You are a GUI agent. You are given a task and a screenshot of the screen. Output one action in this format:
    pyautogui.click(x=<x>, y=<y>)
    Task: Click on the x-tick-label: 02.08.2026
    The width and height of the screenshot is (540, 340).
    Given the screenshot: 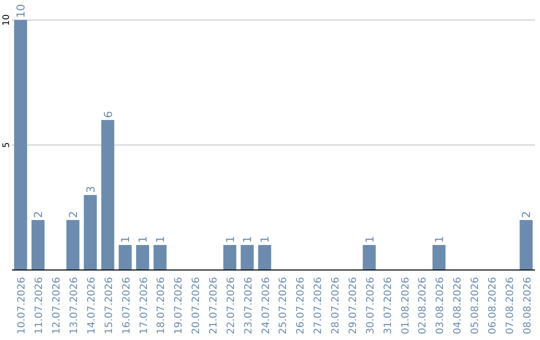 What is the action you would take?
    pyautogui.click(x=423, y=305)
    